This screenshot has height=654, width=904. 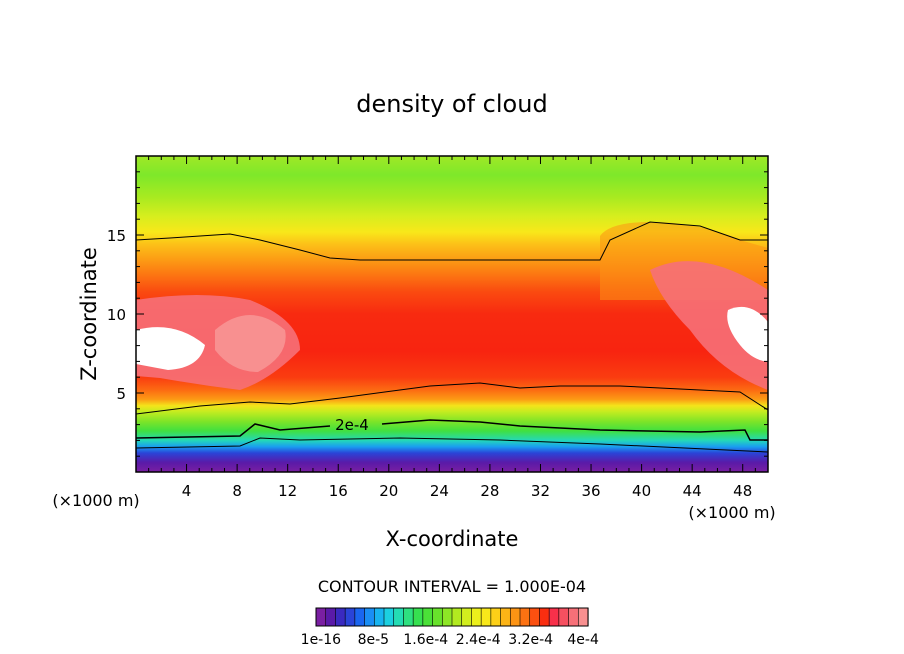 I want to click on x-unit-left: (×1000 m), so click(x=95, y=500).